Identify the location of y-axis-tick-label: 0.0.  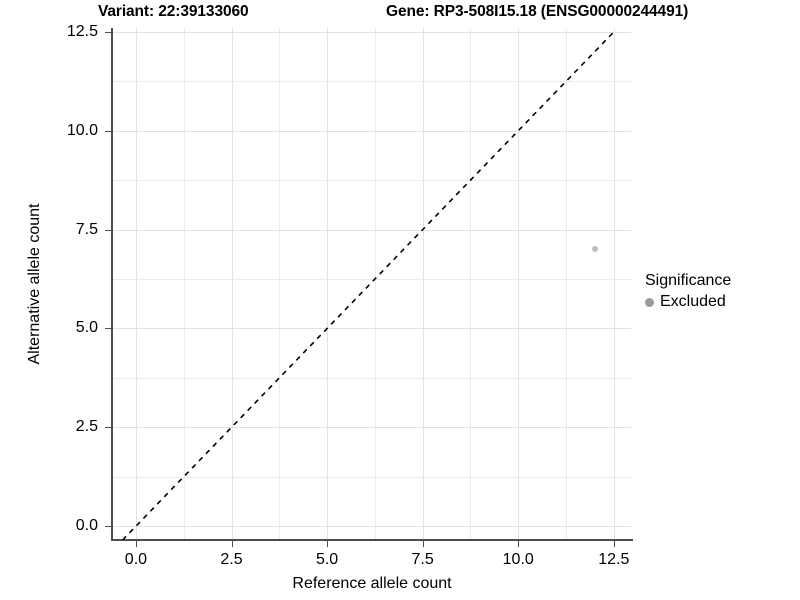
(86, 526).